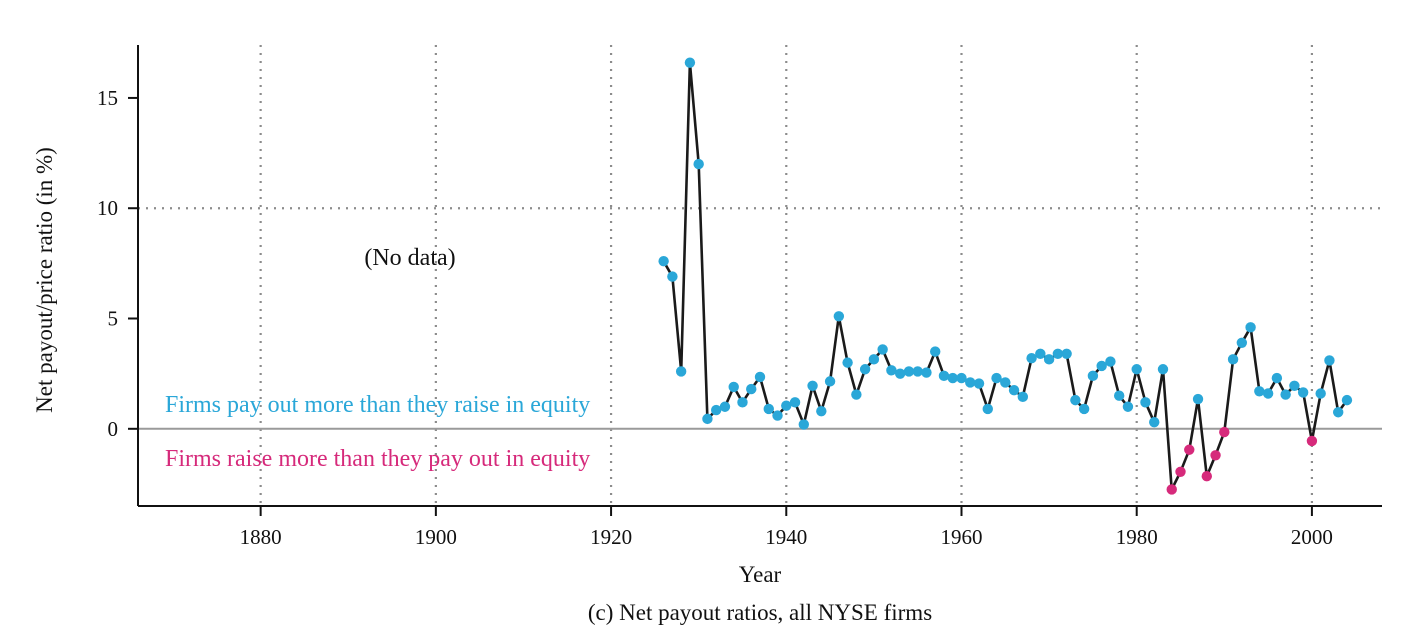  What do you see at coordinates (44, 280) in the screenshot?
I see `y-axis-title: Net payout/price ratio (in %)` at bounding box center [44, 280].